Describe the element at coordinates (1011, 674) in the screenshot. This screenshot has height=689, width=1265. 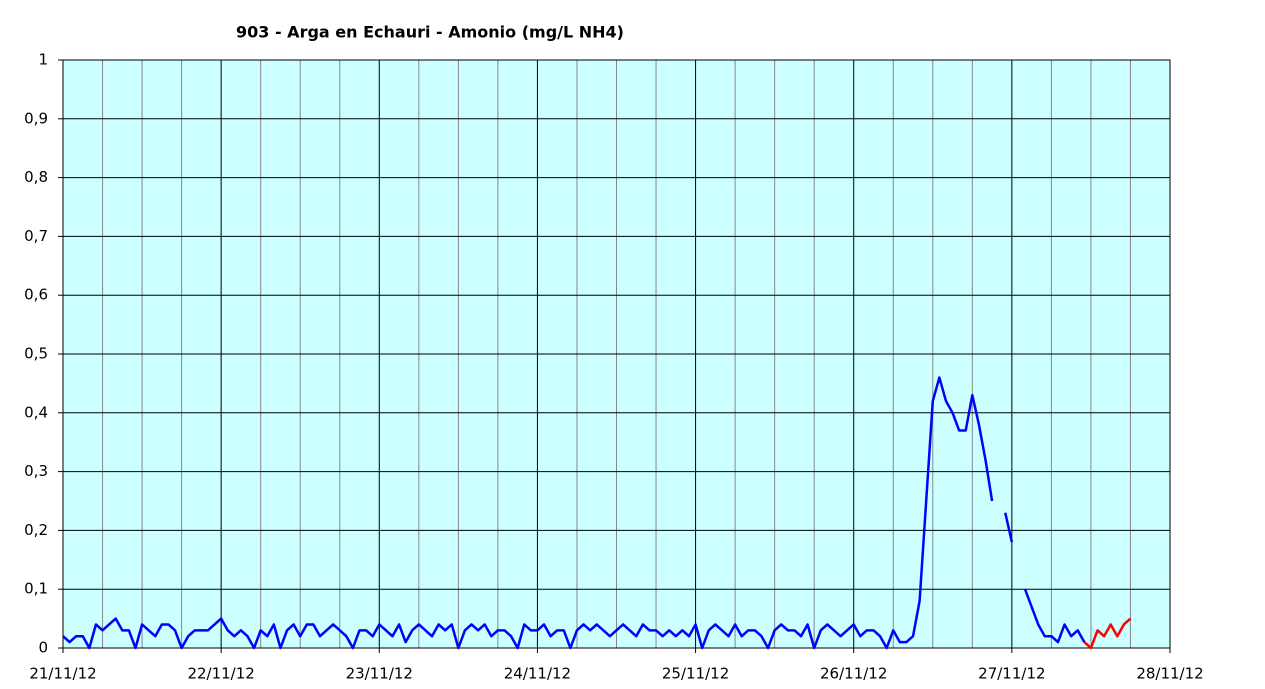
I see `x-tick-label: 27/11/12` at that location.